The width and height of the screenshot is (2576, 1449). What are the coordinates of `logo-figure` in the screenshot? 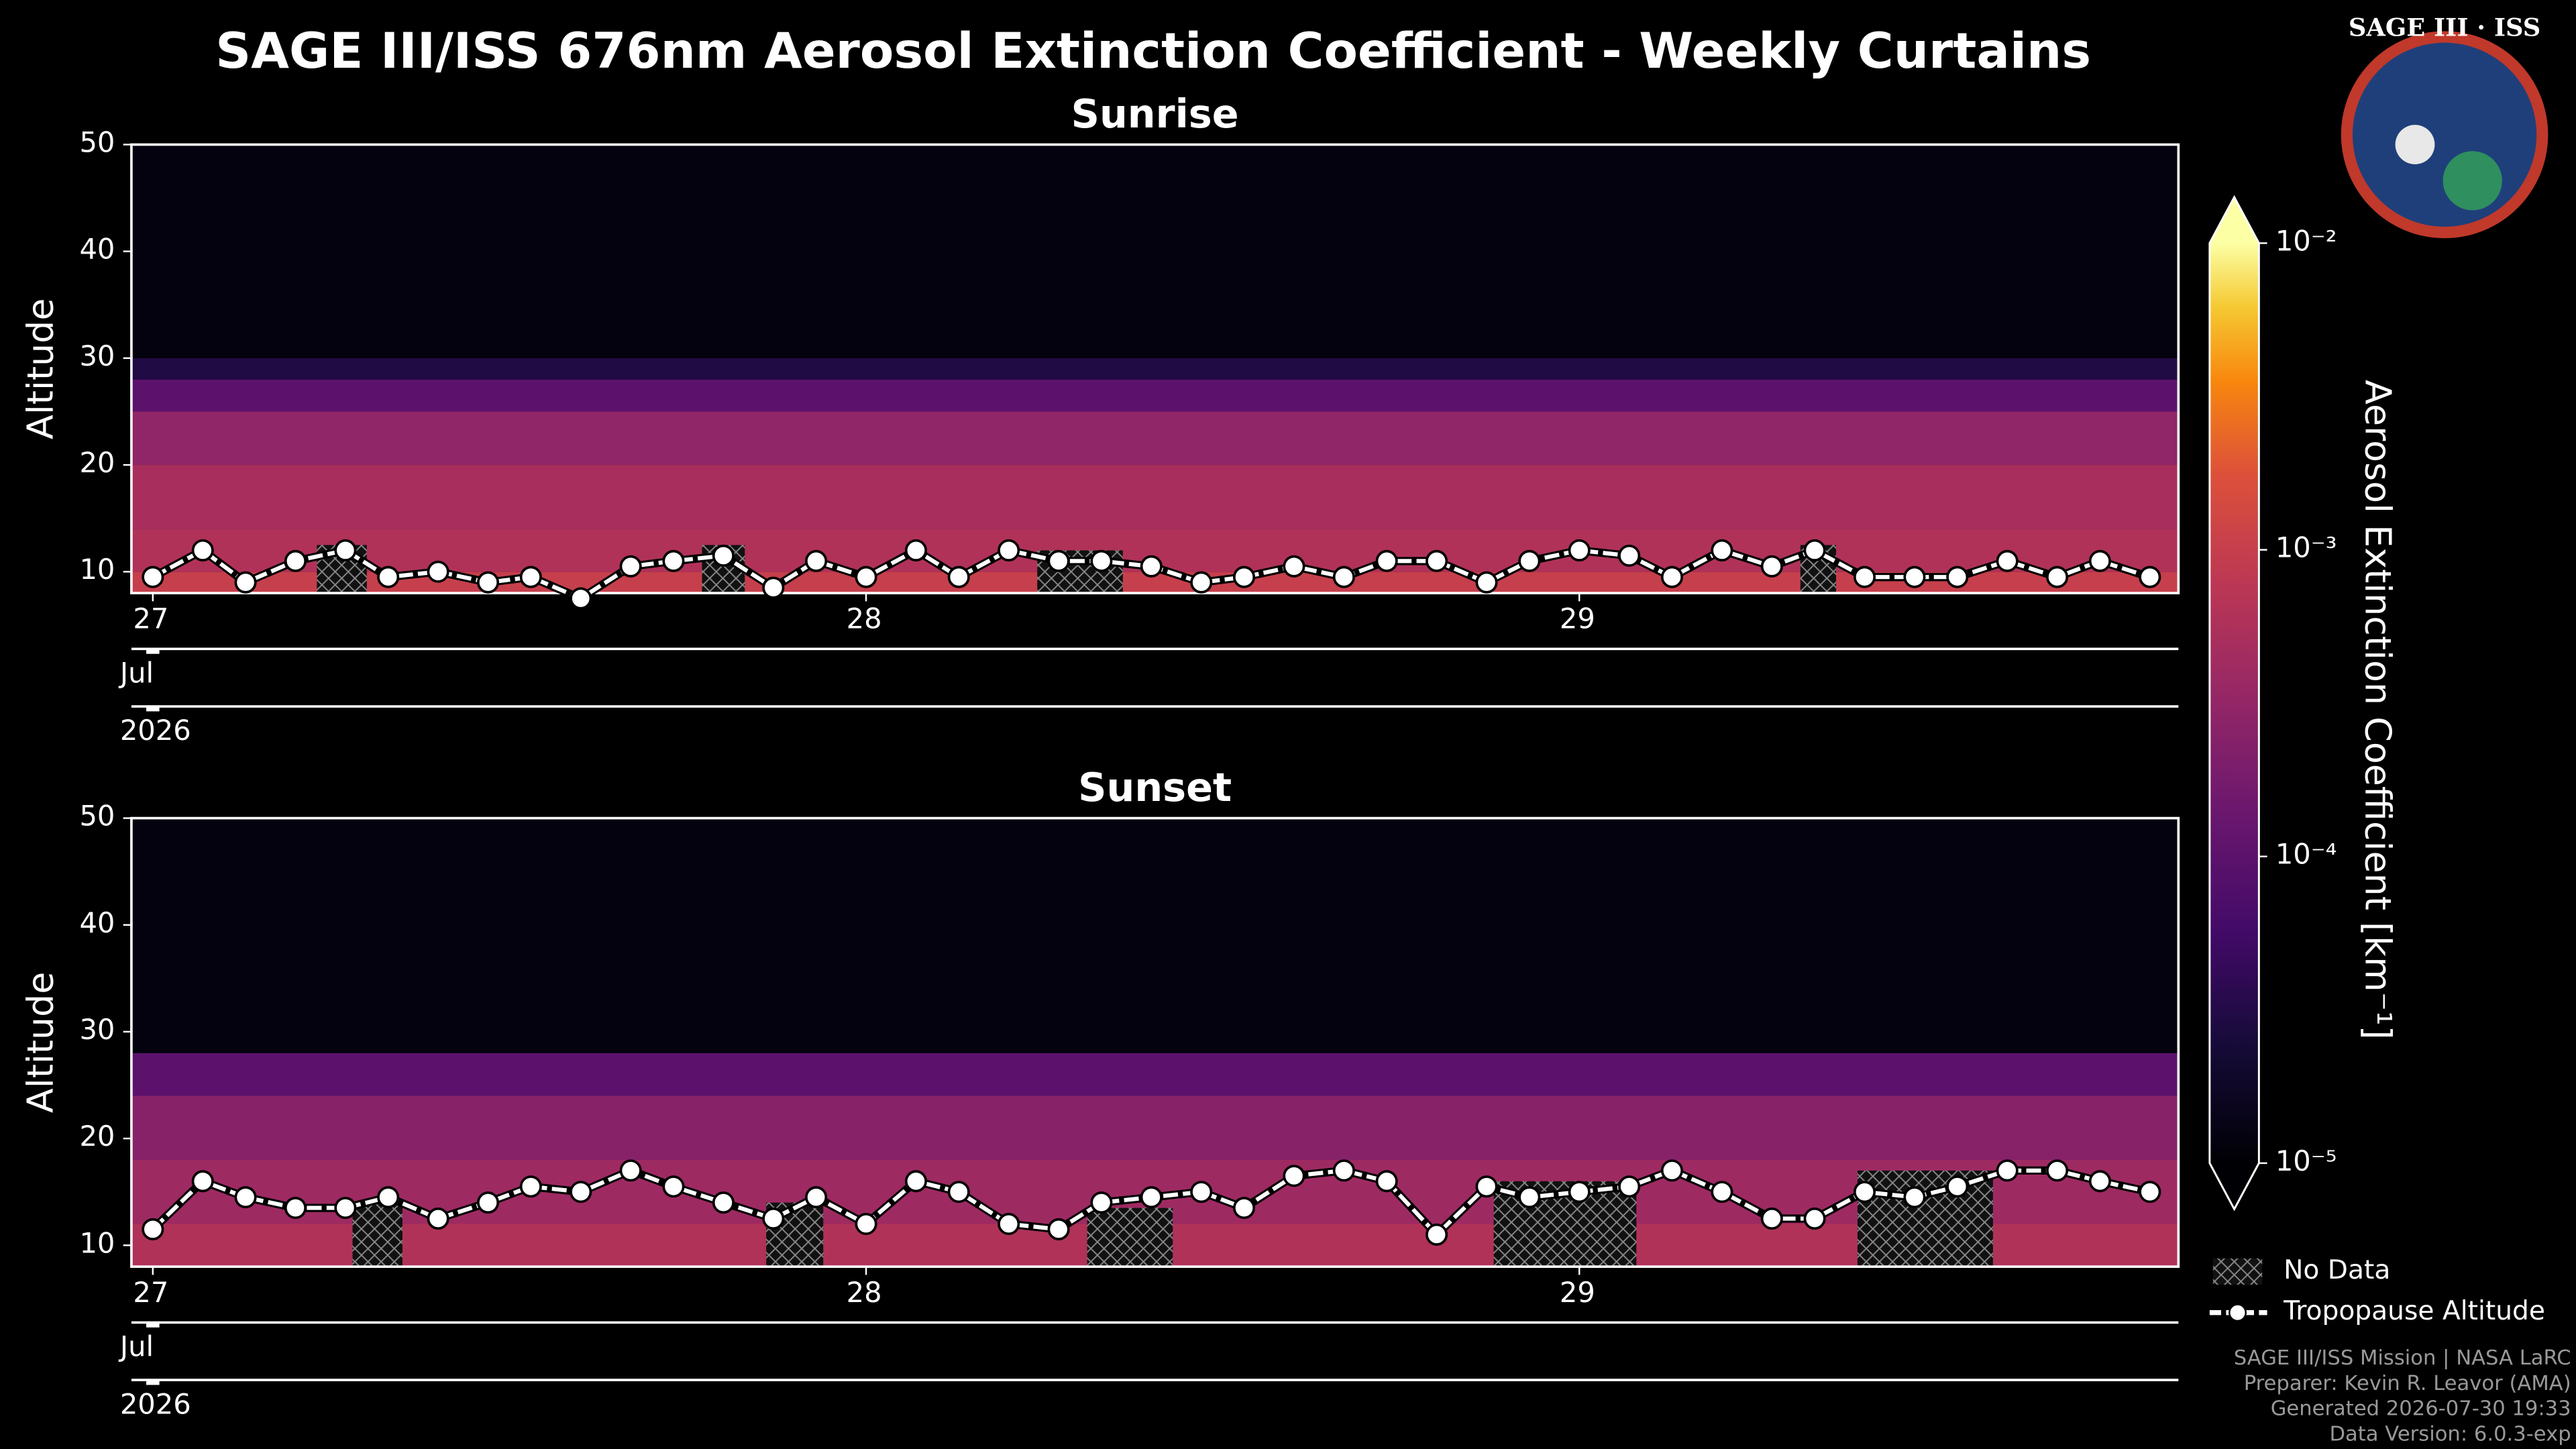 It's located at (2415, 144).